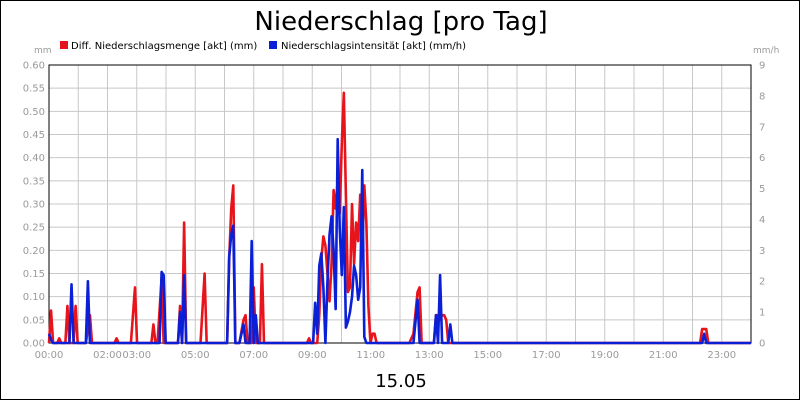 The height and width of the screenshot is (401, 800). I want to click on y-left-tick-label: 0.30, so click(34, 205).